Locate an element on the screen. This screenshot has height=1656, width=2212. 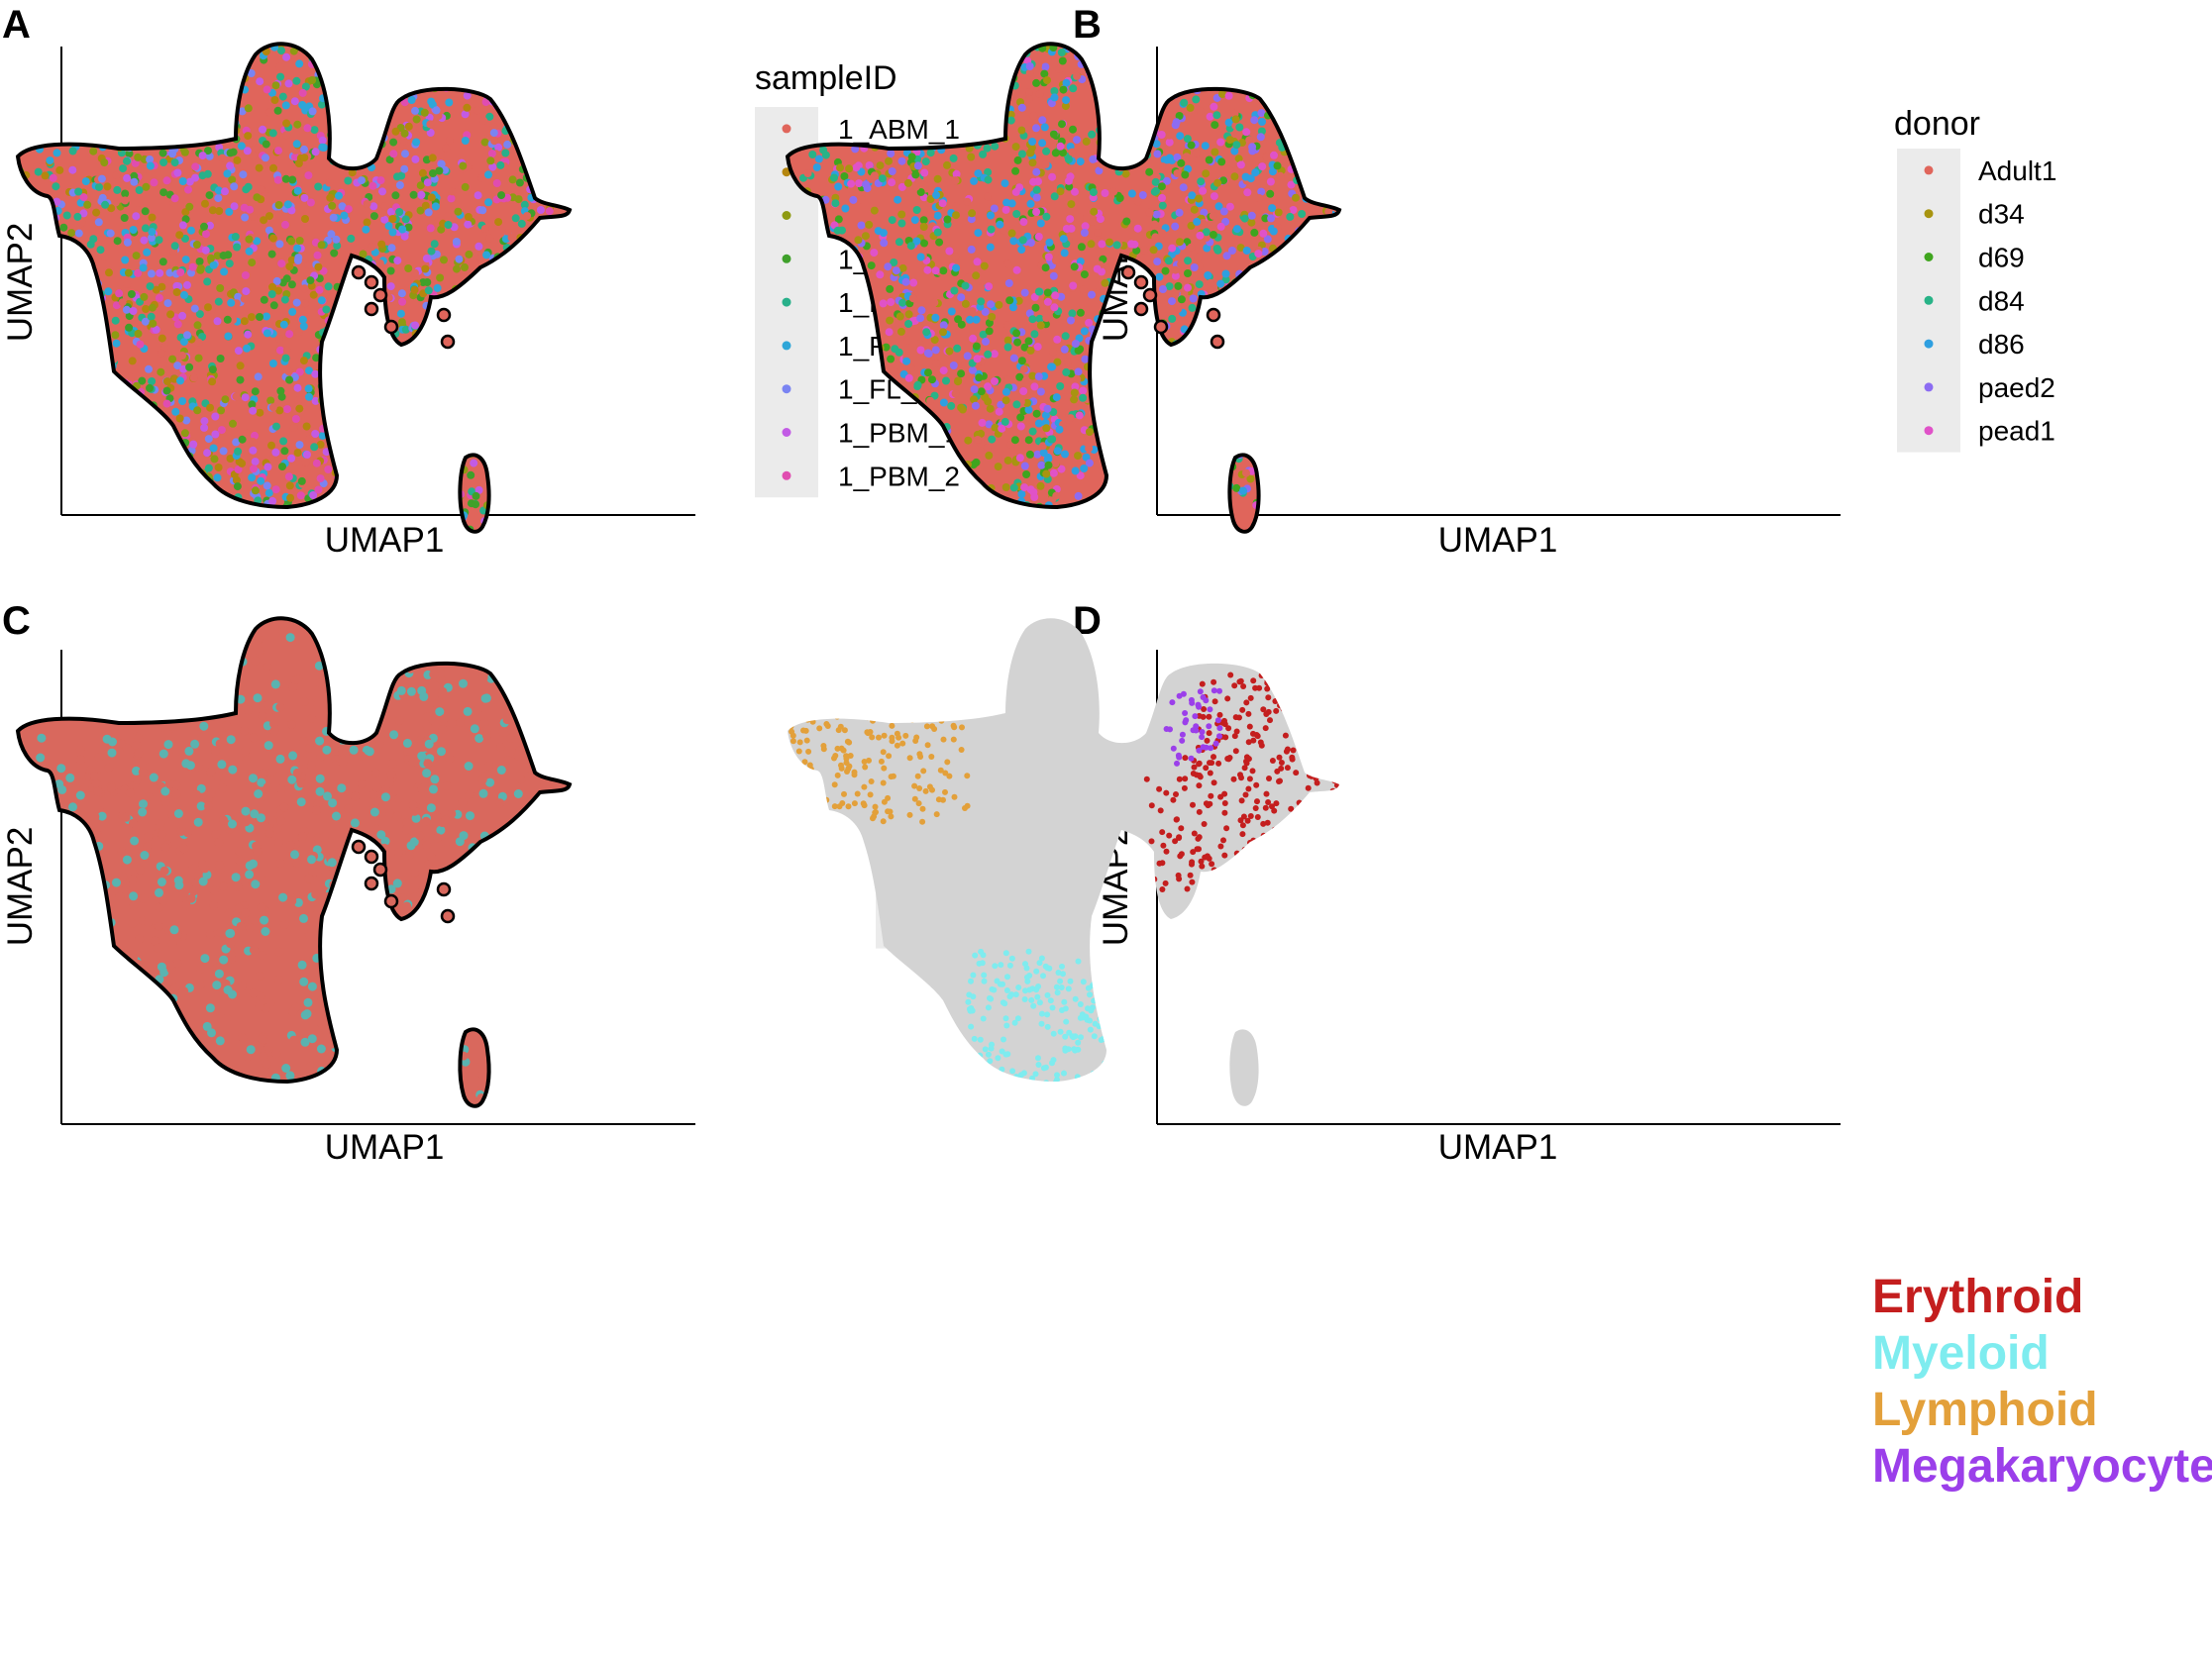
legend-item: 1_PBM_2 is located at coordinates (871, 476).